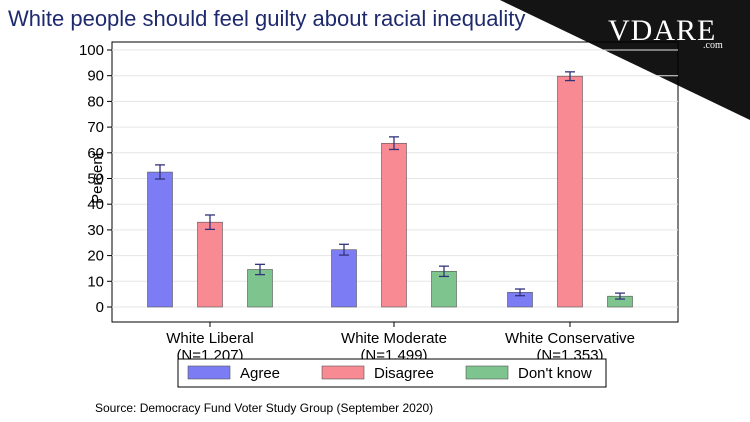  I want to click on vdare-logo-suffix: .com, so click(713, 45).